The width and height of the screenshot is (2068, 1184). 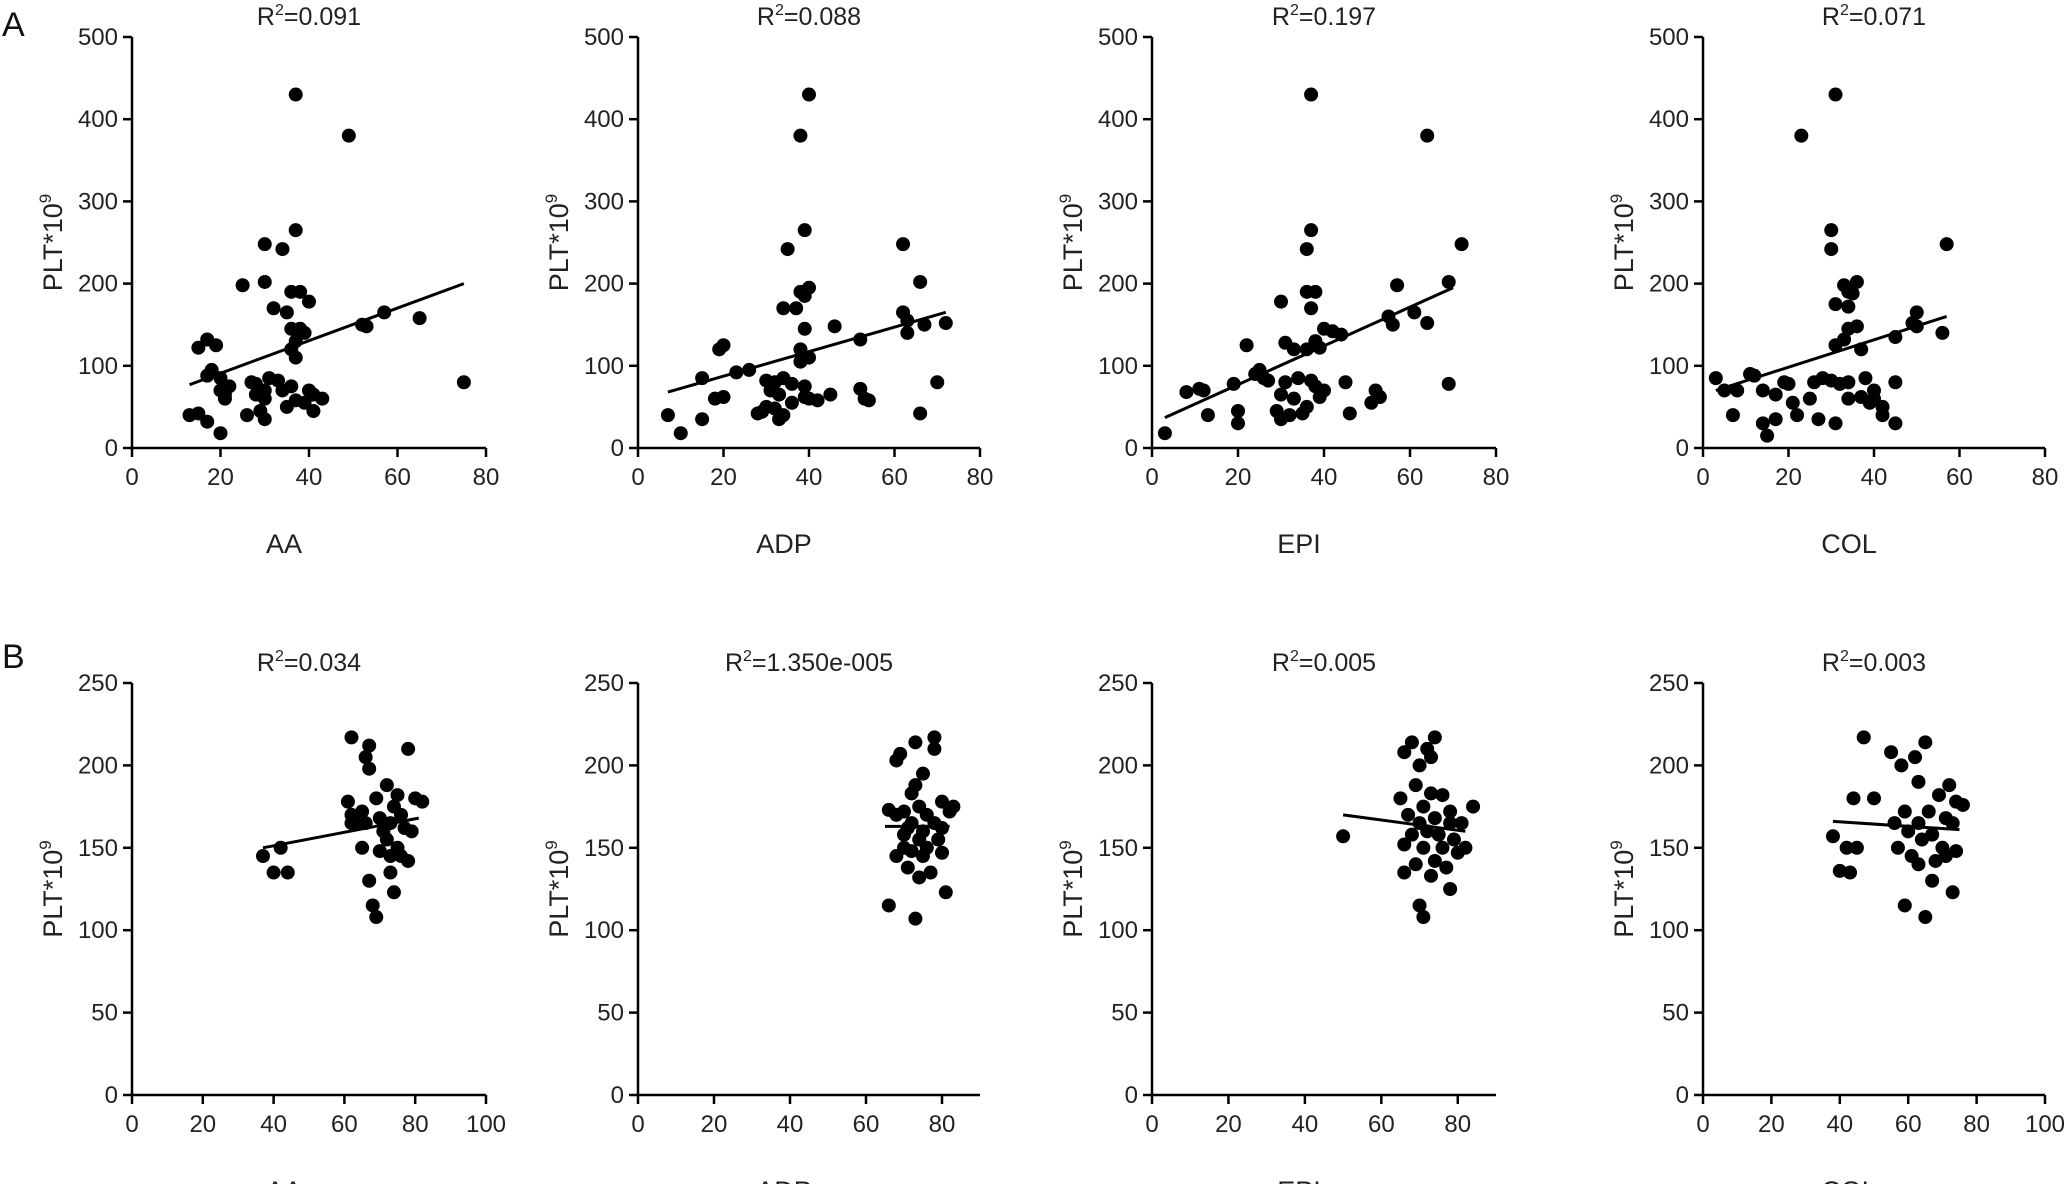 I want to click on r-squared-label: R2=0.088, so click(x=809, y=16).